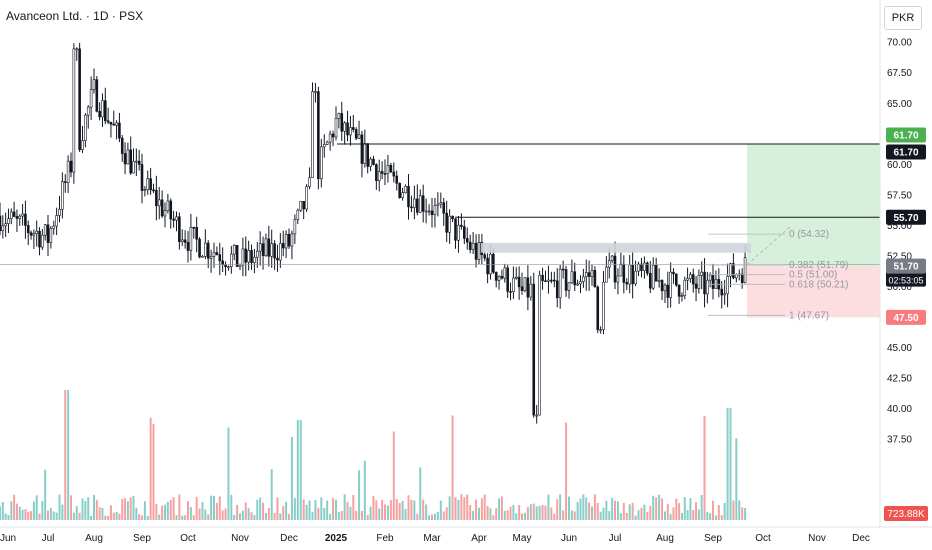 The image size is (932, 550). What do you see at coordinates (240, 538) in the screenshot?
I see `time-tick-label: Nov` at bounding box center [240, 538].